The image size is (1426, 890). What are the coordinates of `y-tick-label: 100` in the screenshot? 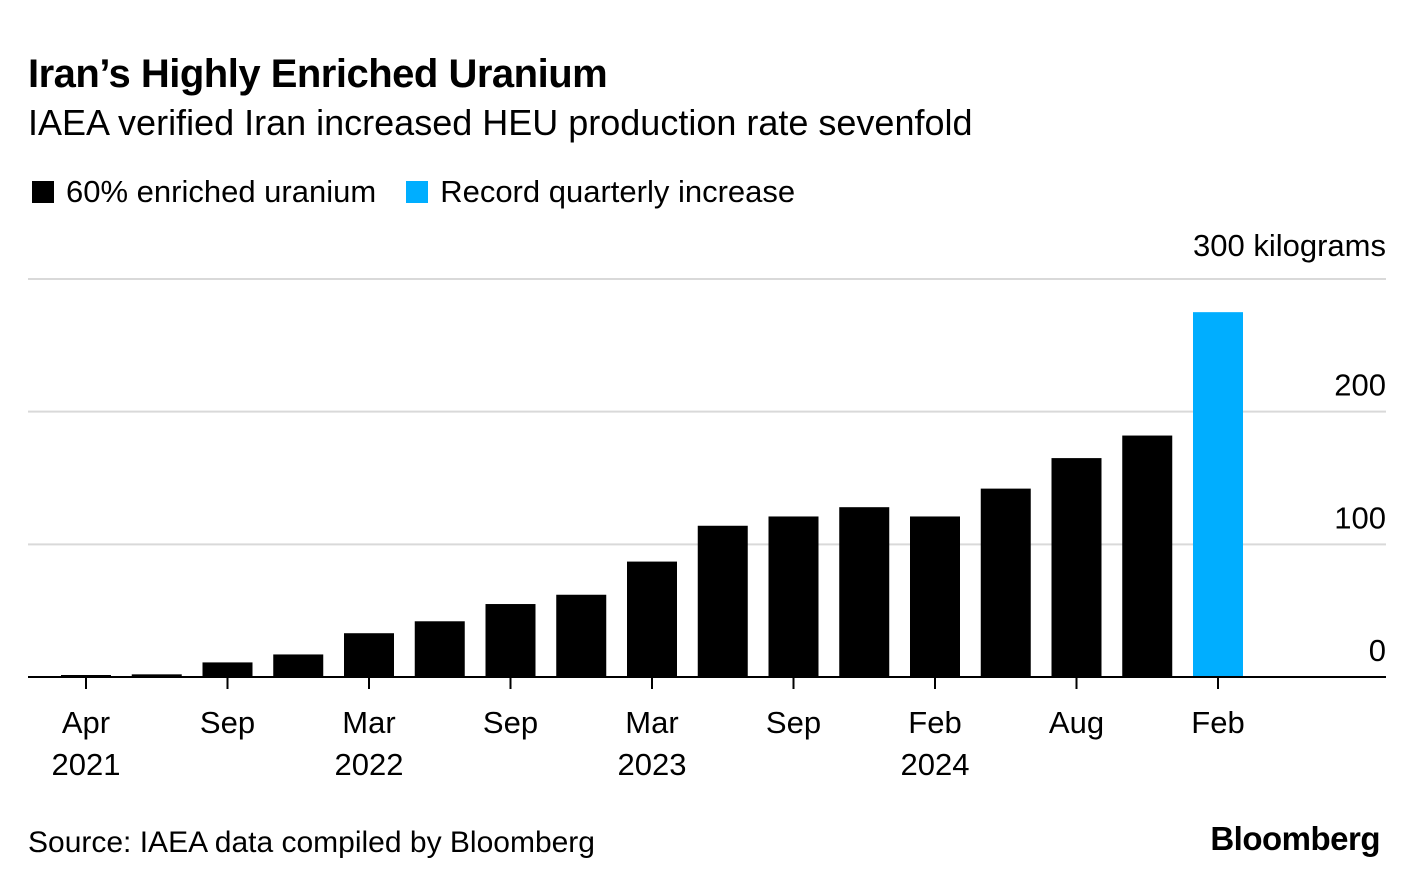 It's located at (1360, 517).